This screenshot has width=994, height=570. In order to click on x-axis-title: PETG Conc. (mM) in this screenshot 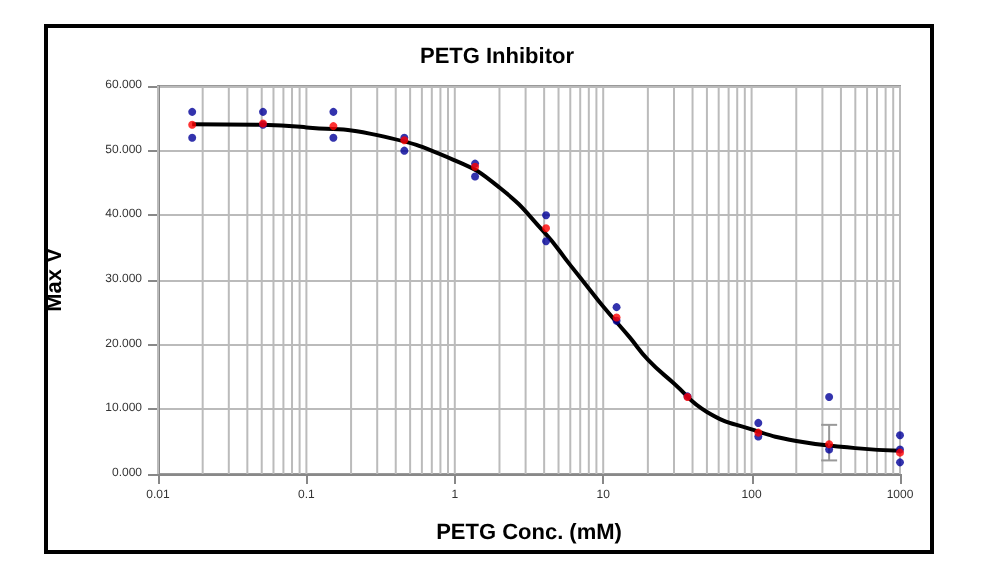, I will do `click(529, 533)`.